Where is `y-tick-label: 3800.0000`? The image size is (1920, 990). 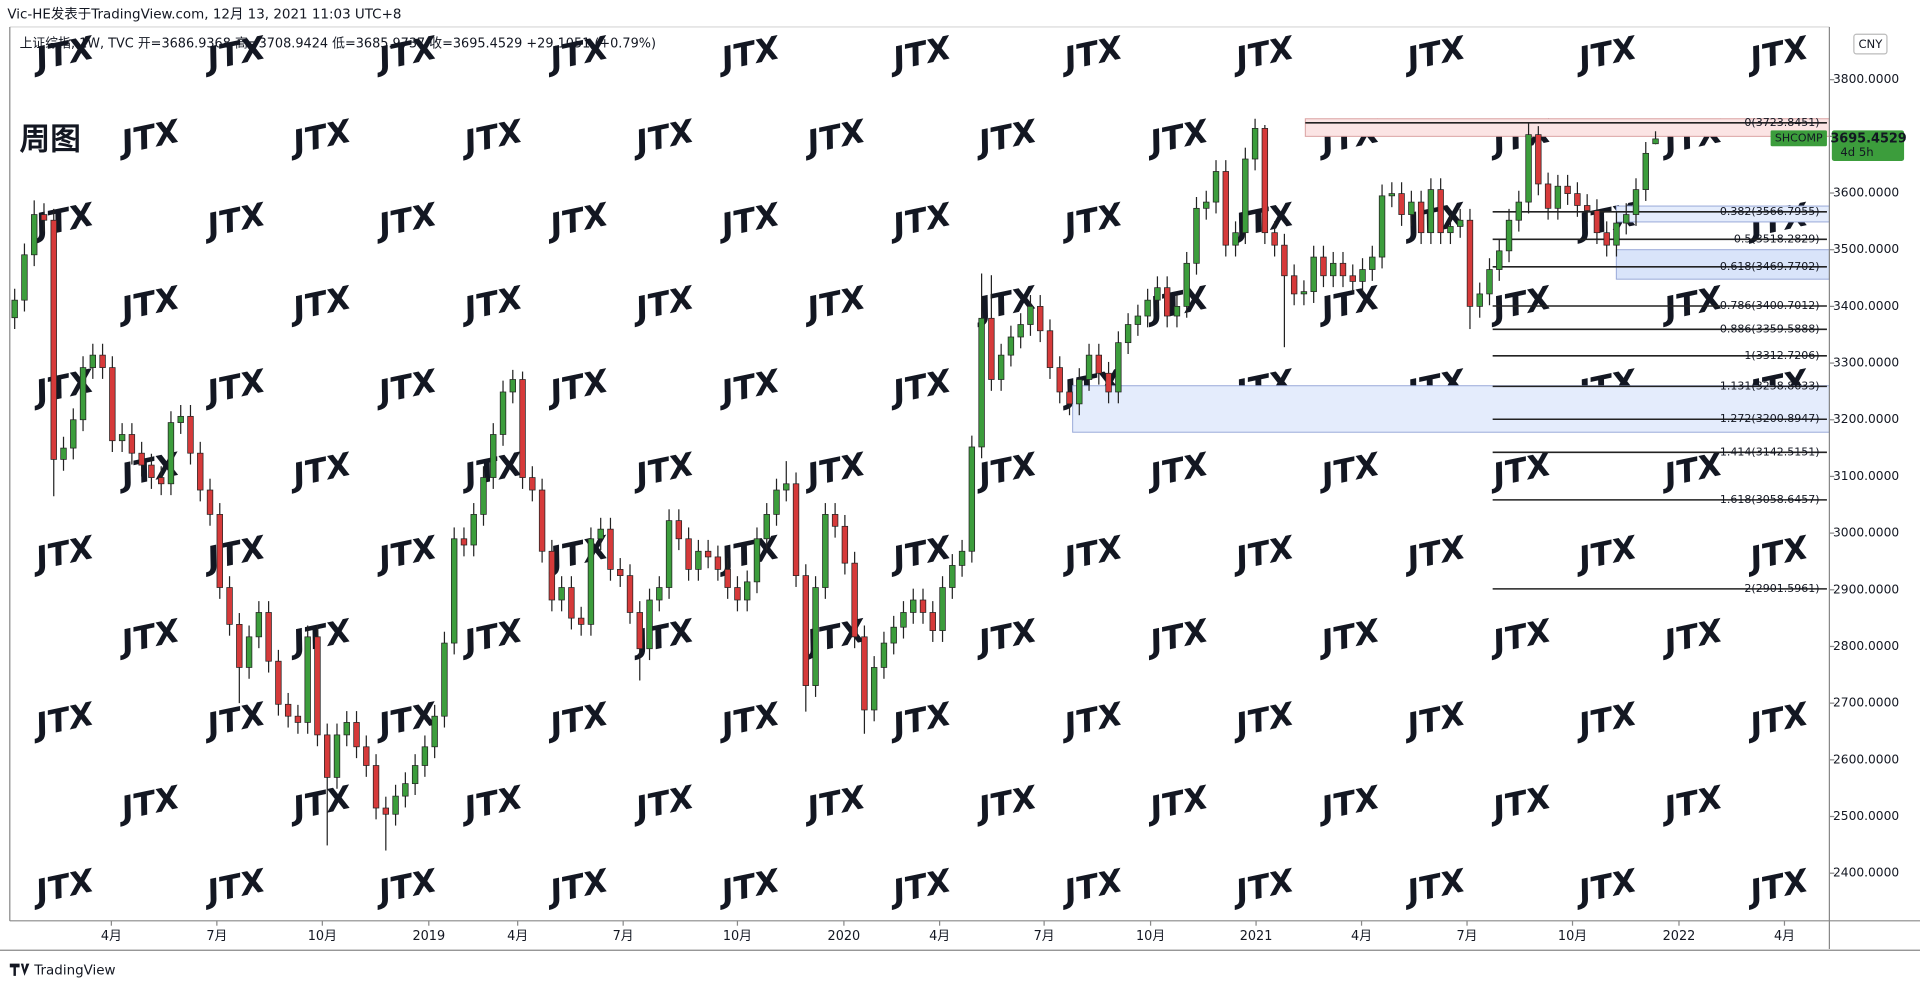 y-tick-label: 3800.0000 is located at coordinates (1866, 79).